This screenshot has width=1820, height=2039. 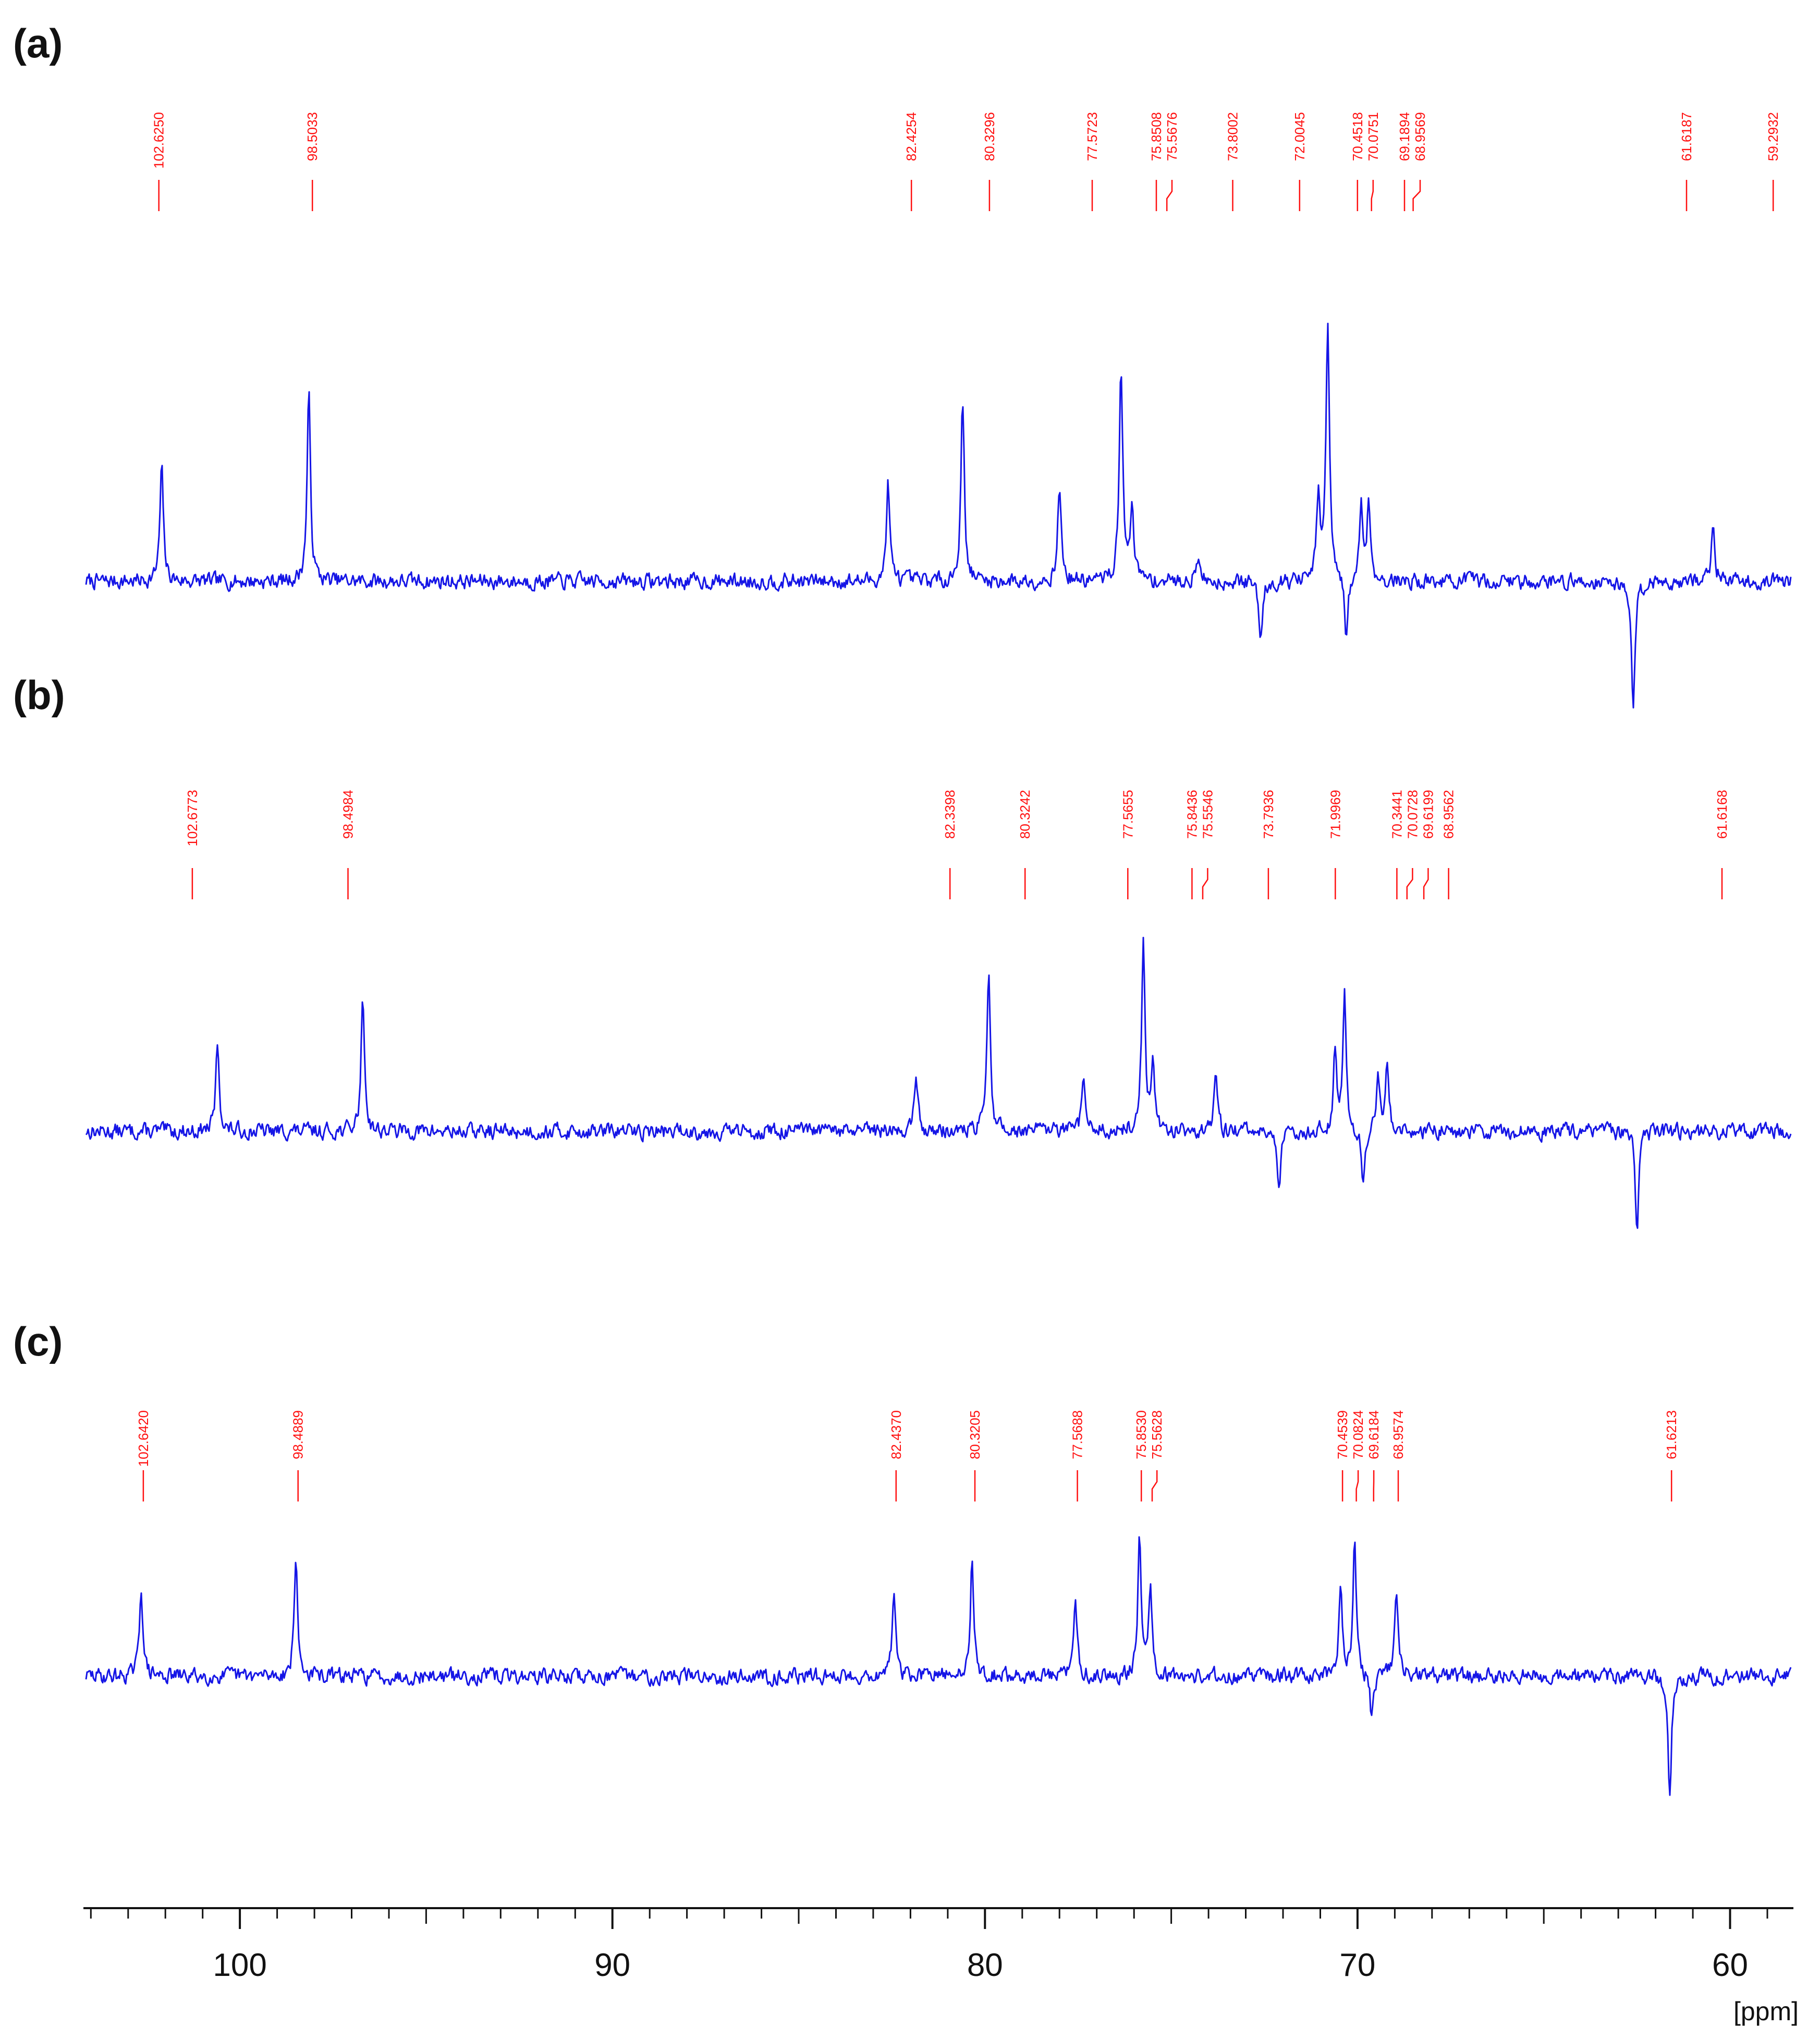 What do you see at coordinates (1357, 1965) in the screenshot?
I see `x-tick-label: 70` at bounding box center [1357, 1965].